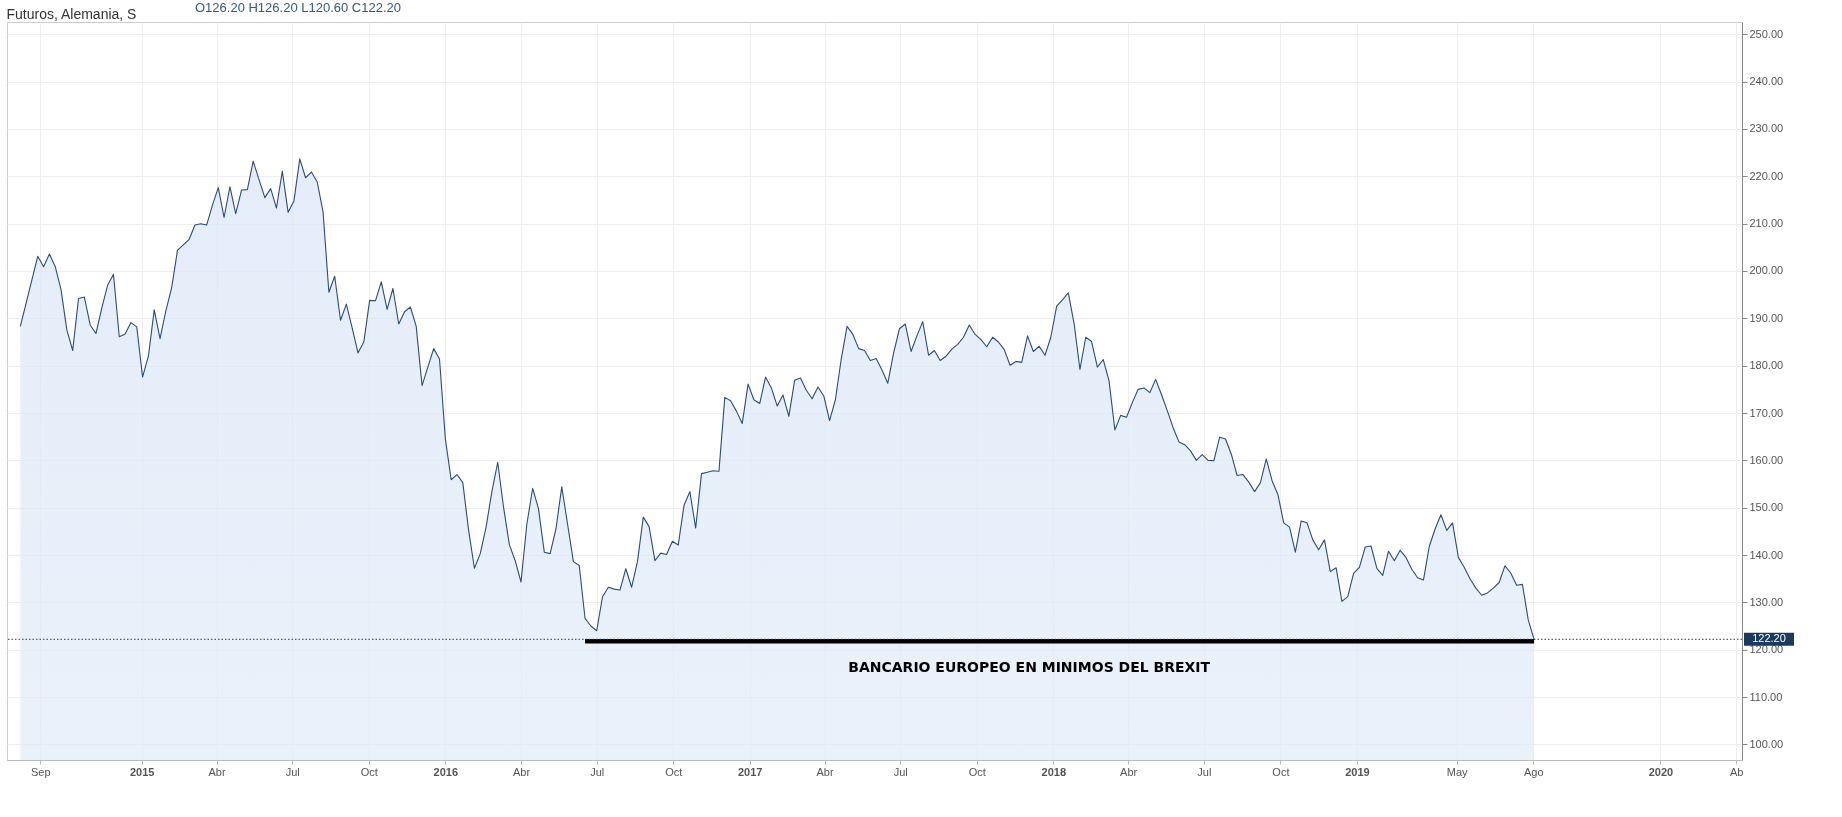  I want to click on x-tick-label: 2016, so click(446, 771).